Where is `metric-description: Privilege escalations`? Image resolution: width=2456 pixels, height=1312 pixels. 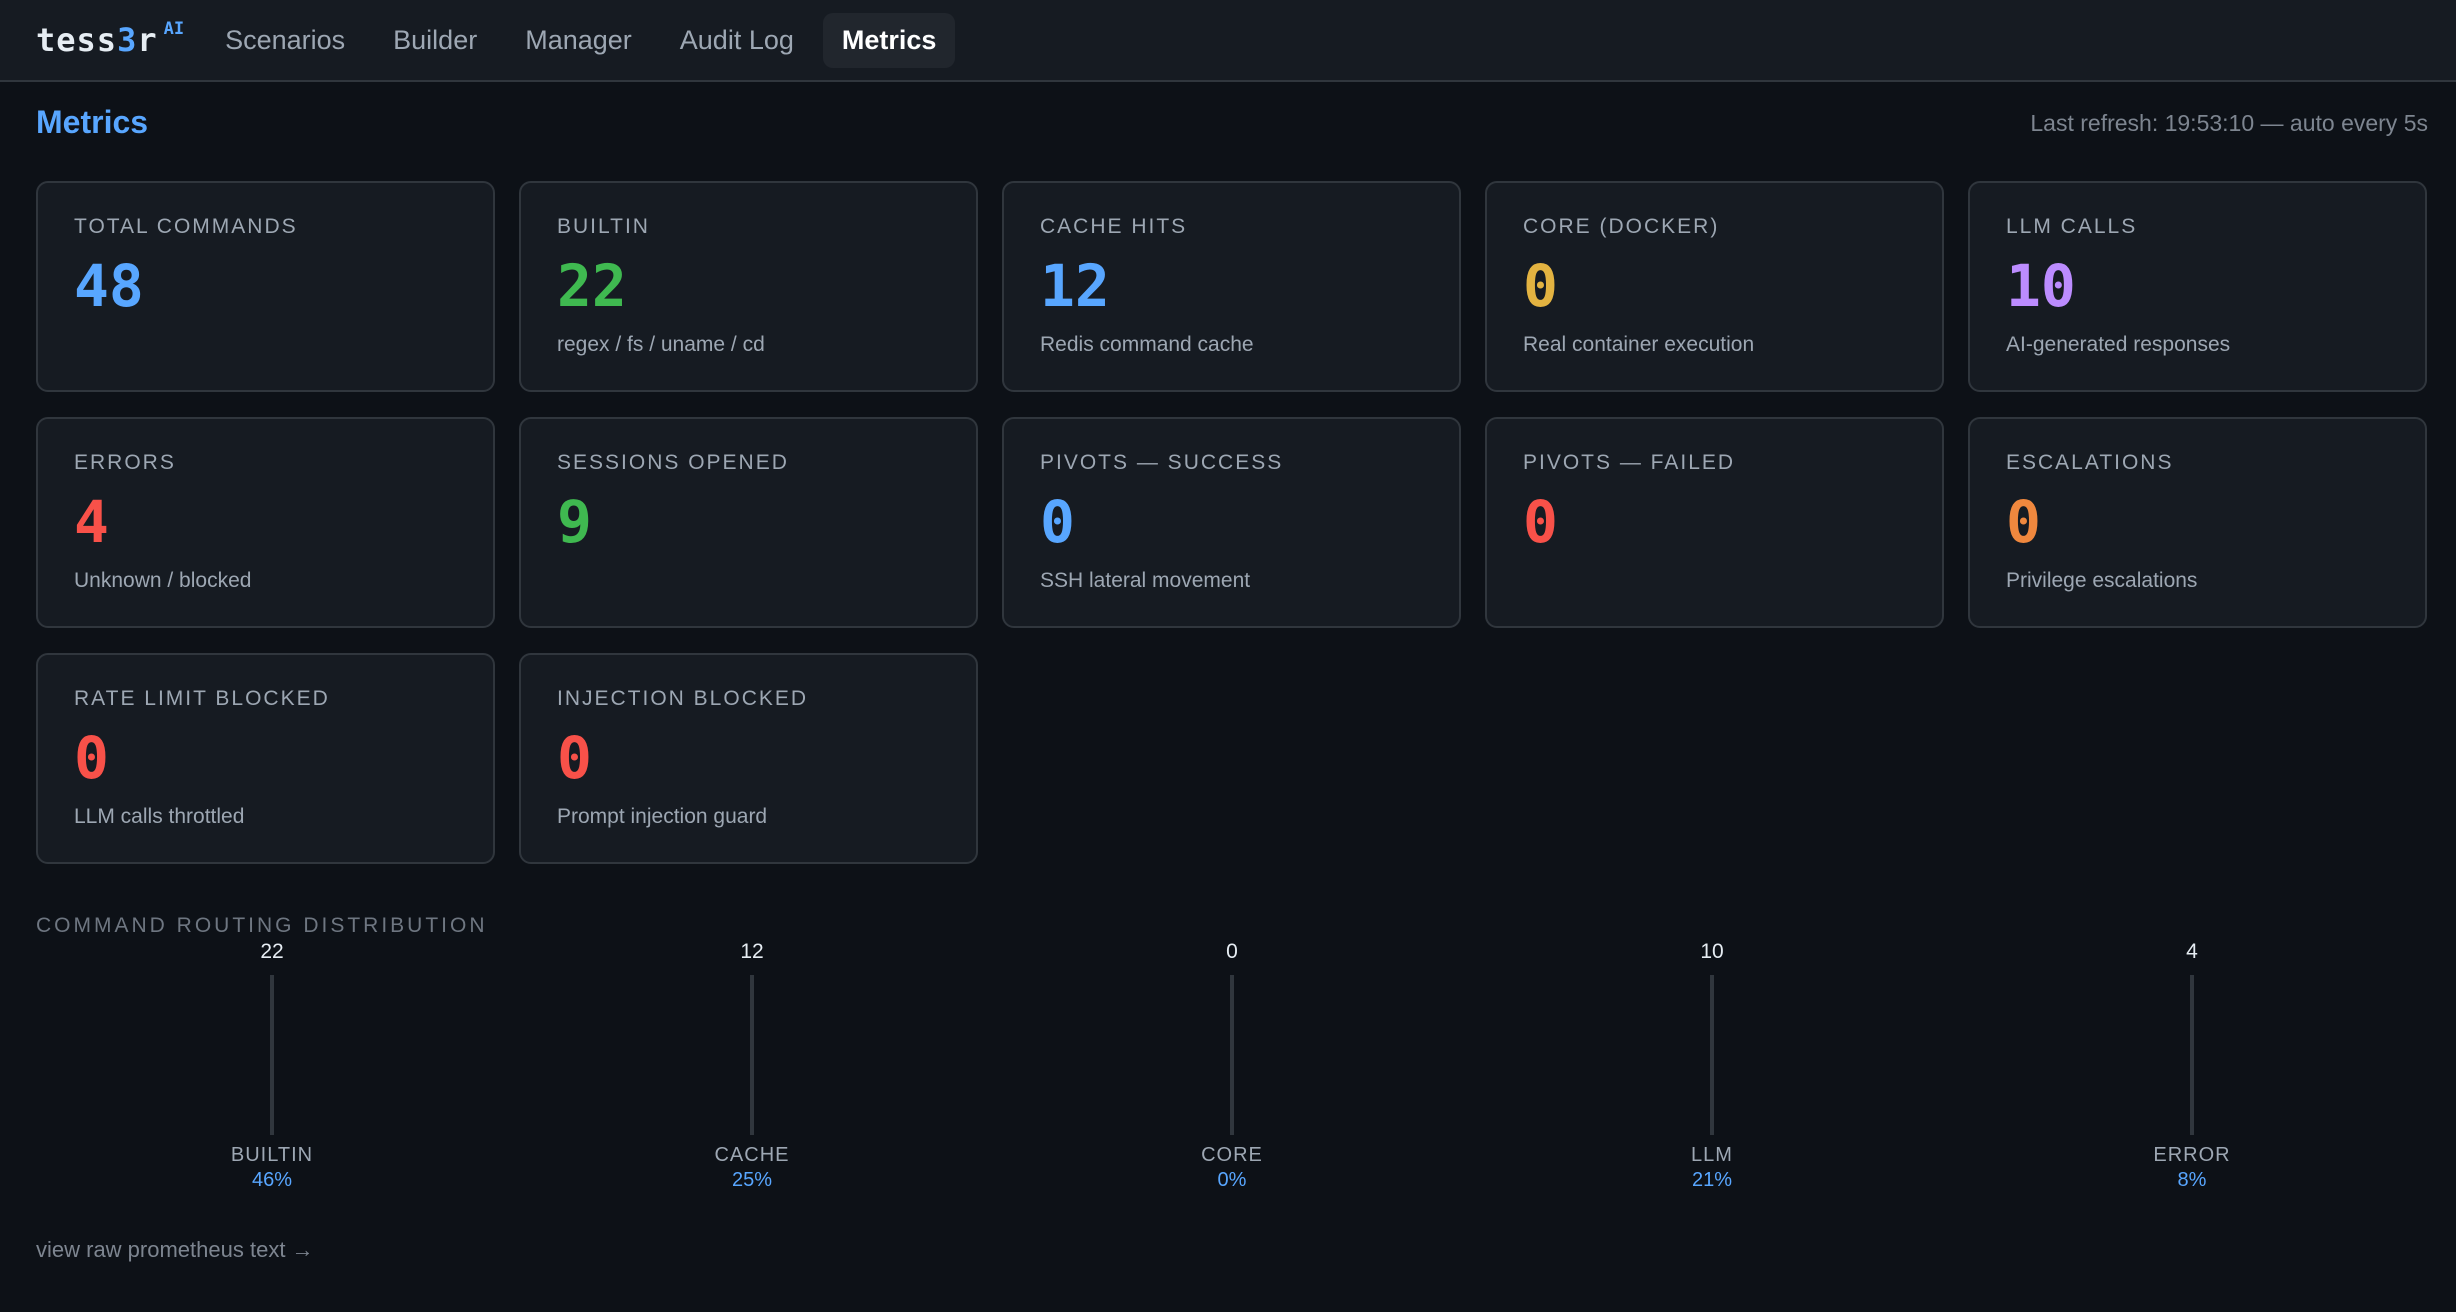
metric-description: Privilege escalations is located at coordinates (2102, 580).